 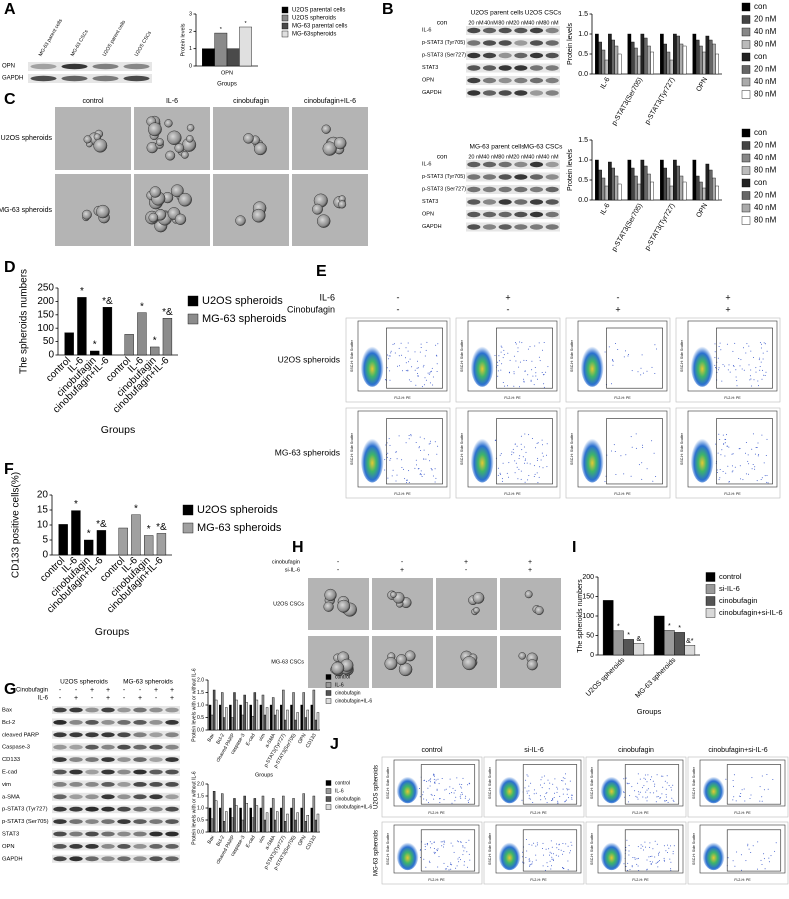 What do you see at coordinates (200, 832) in the screenshot?
I see `y-tick-label: 0.0` at bounding box center [200, 832].